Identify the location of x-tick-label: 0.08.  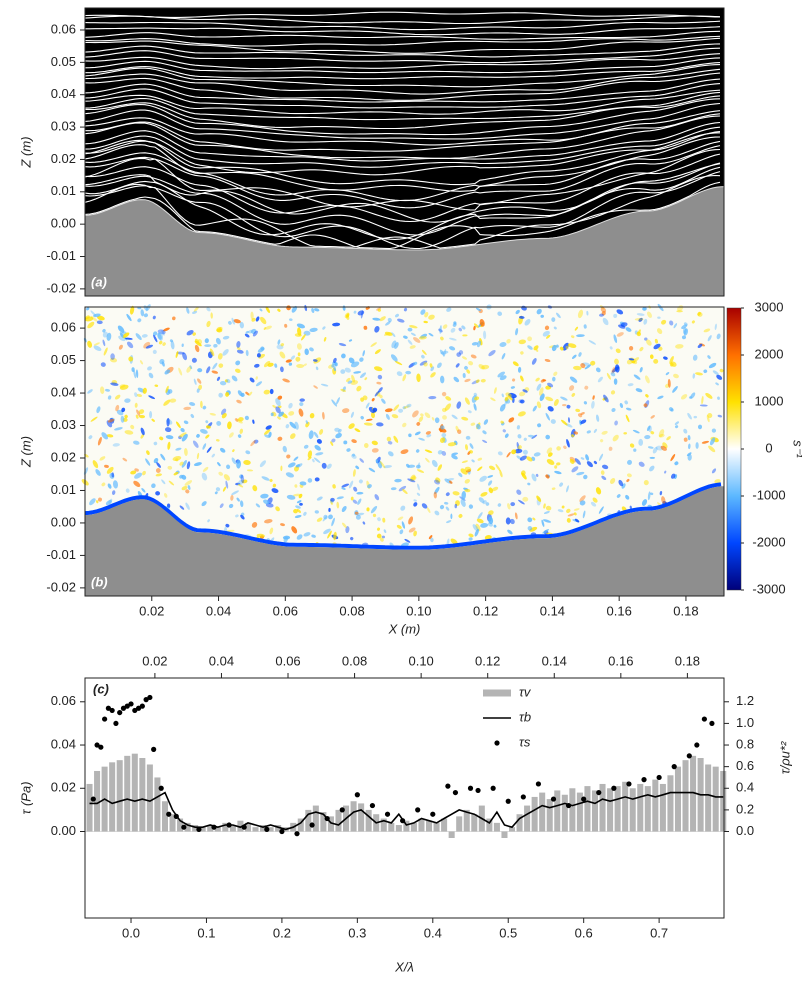
(351, 610).